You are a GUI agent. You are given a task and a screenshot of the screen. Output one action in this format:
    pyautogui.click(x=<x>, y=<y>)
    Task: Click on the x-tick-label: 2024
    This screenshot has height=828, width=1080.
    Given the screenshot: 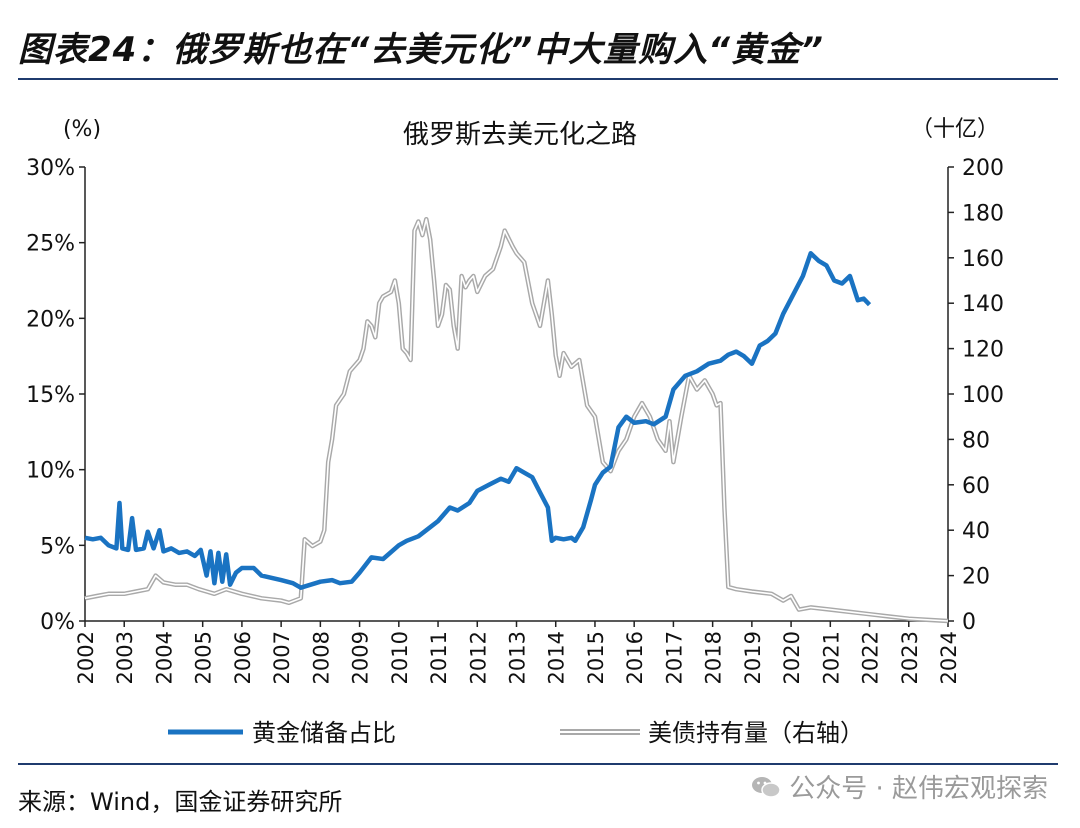 What is the action you would take?
    pyautogui.click(x=949, y=657)
    